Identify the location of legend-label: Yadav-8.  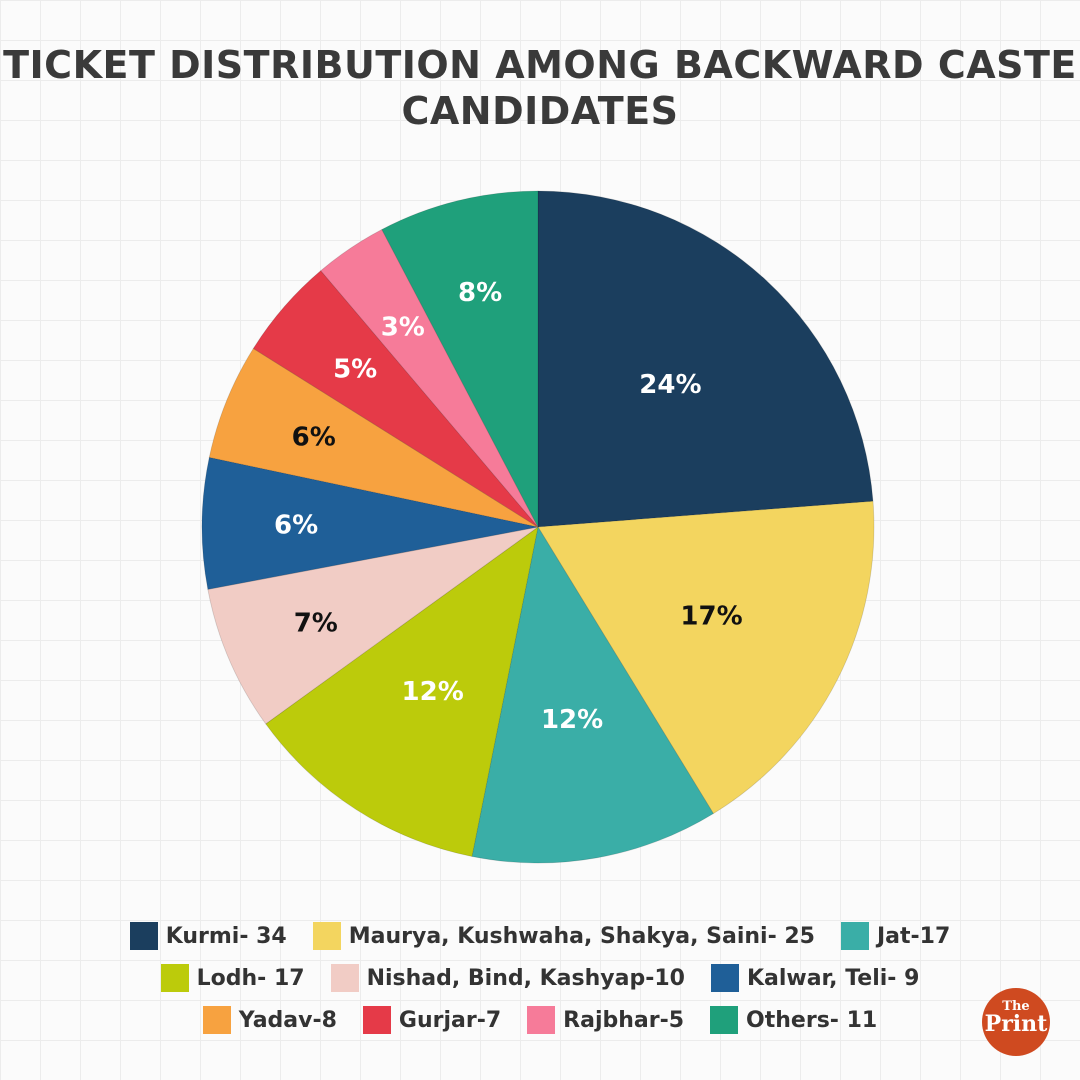
(287, 1020).